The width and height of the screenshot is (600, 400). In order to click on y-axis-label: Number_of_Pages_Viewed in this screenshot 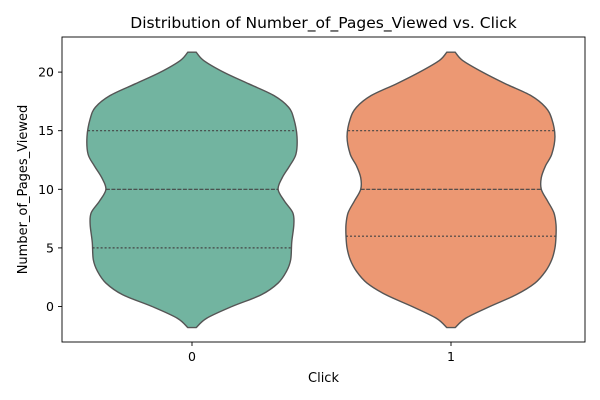, I will do `click(23, 190)`.